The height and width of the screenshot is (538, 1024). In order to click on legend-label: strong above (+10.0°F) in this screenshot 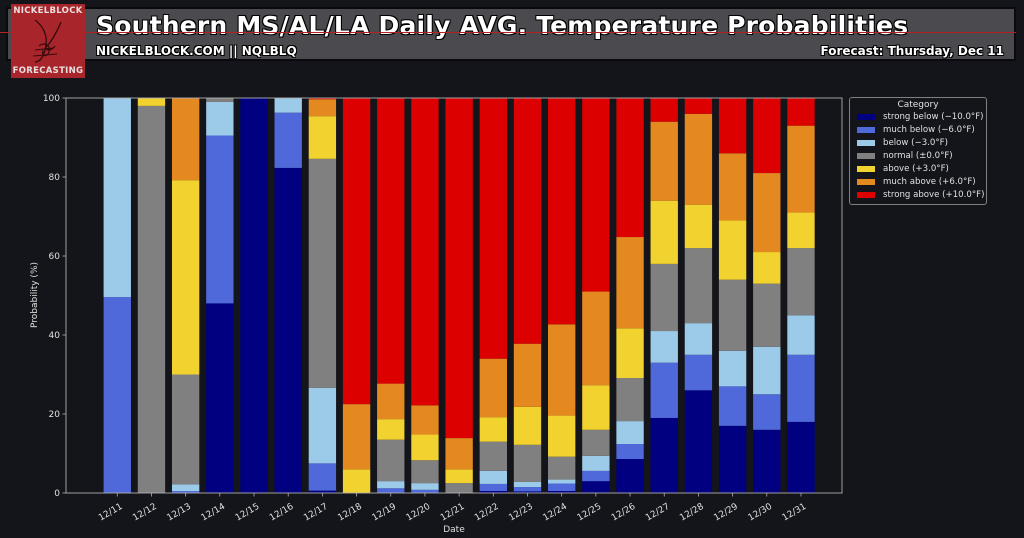, I will do `click(934, 194)`.